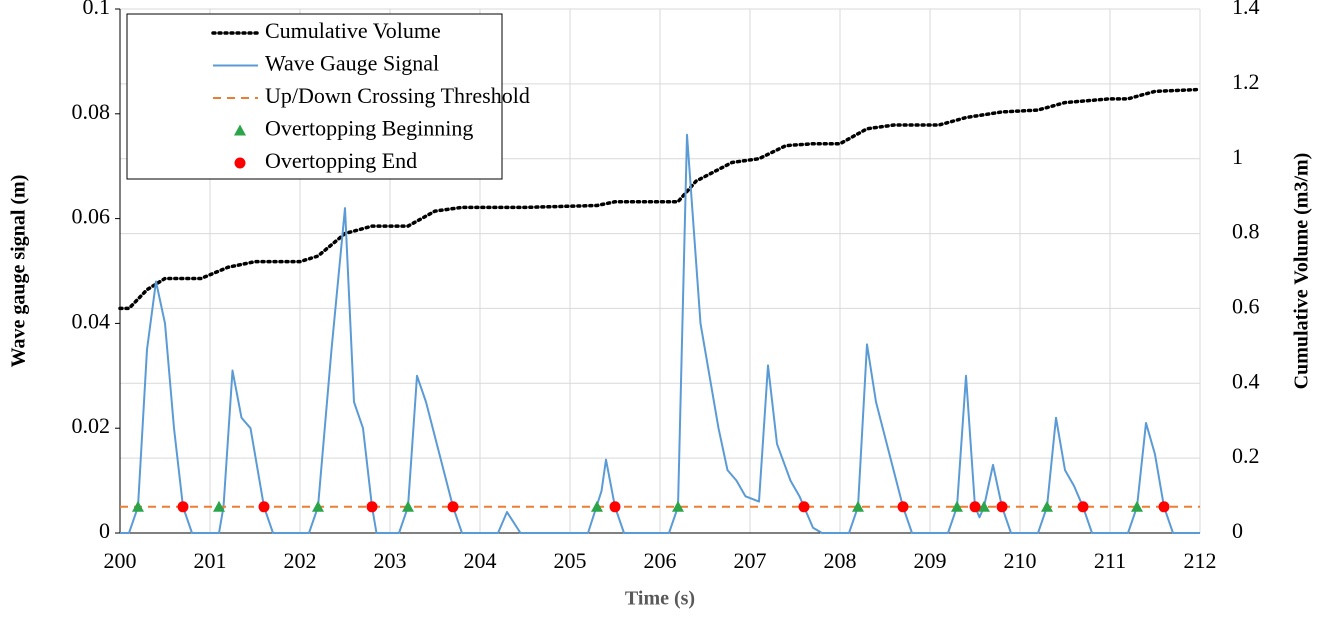 This screenshot has height=618, width=1327. Describe the element at coordinates (19, 271) in the screenshot. I see `y-axis-title: Wave gauge signal (m)` at that location.